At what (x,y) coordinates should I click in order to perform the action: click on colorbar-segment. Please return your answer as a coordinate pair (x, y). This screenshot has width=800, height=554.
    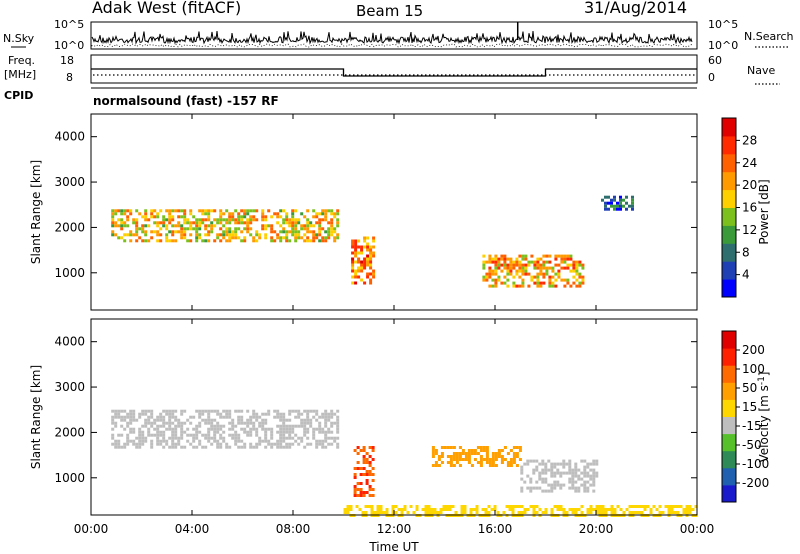
    Looking at the image, I should click on (729, 340).